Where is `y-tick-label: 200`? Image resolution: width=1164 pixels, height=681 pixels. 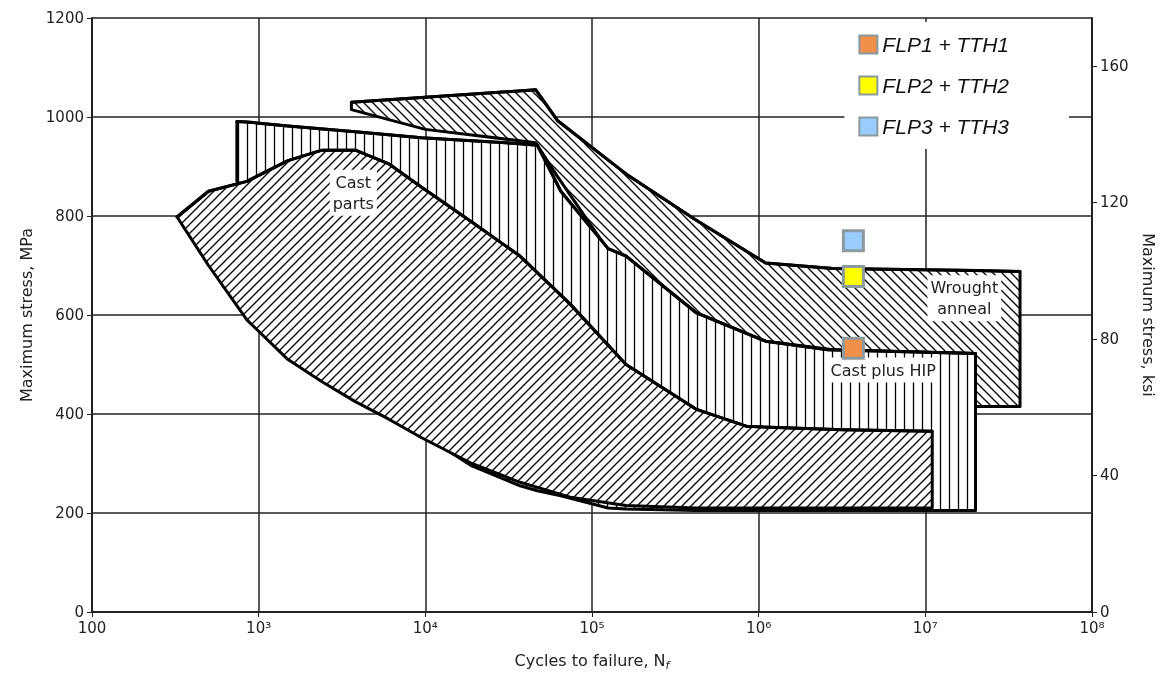
y-tick-label: 200 is located at coordinates (69, 513).